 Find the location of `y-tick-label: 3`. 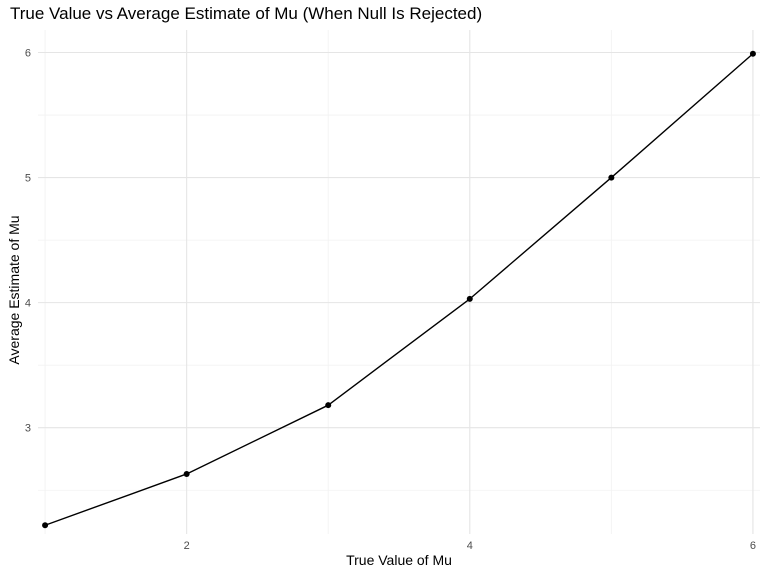

y-tick-label: 3 is located at coordinates (28, 429).